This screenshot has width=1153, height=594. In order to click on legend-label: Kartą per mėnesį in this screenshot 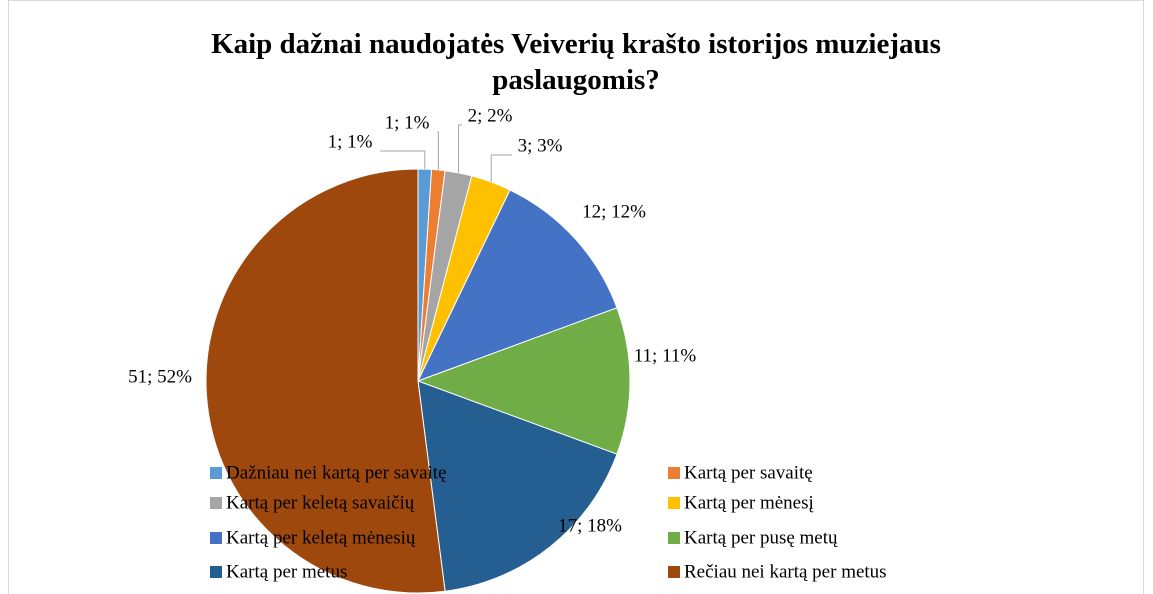, I will do `click(749, 502)`.